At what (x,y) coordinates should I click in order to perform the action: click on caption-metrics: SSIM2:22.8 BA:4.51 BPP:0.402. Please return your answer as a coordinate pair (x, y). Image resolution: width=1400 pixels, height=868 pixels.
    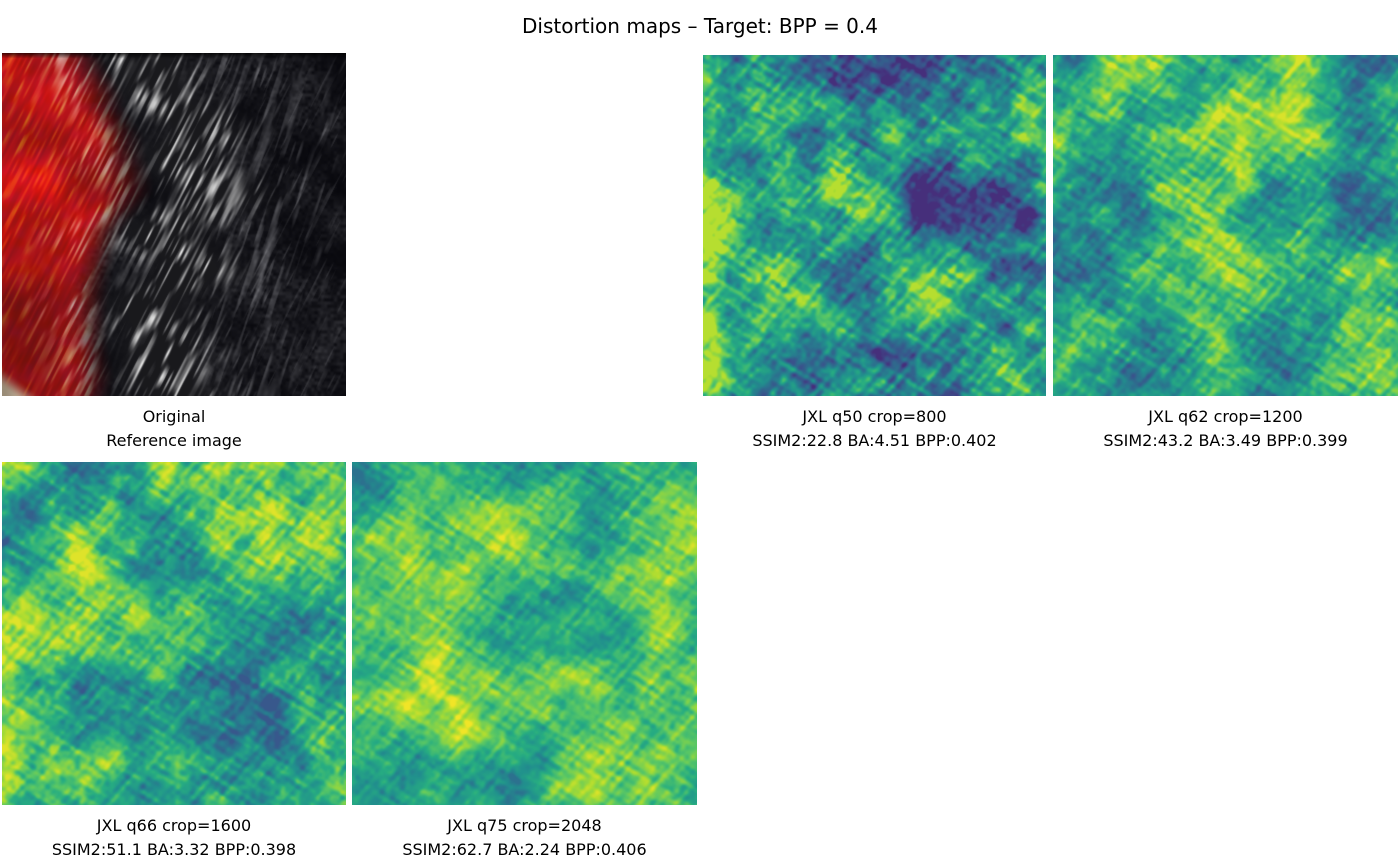
    Looking at the image, I should click on (874, 440).